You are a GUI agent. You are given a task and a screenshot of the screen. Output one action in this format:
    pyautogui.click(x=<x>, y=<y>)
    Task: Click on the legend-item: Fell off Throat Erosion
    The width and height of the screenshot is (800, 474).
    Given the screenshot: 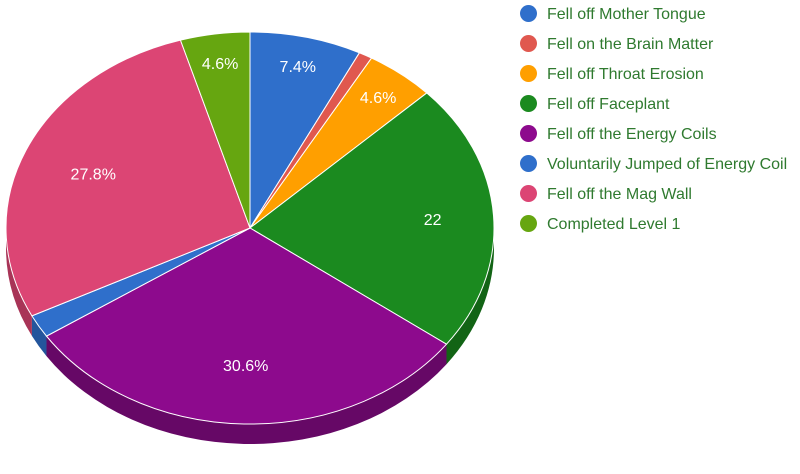 What is the action you would take?
    pyautogui.click(x=660, y=75)
    